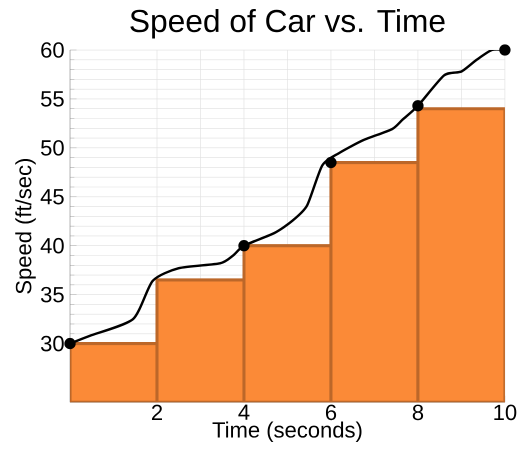 The height and width of the screenshot is (466, 521). Describe the element at coordinates (331, 412) in the screenshot. I see `x-tick-label: 6` at that location.